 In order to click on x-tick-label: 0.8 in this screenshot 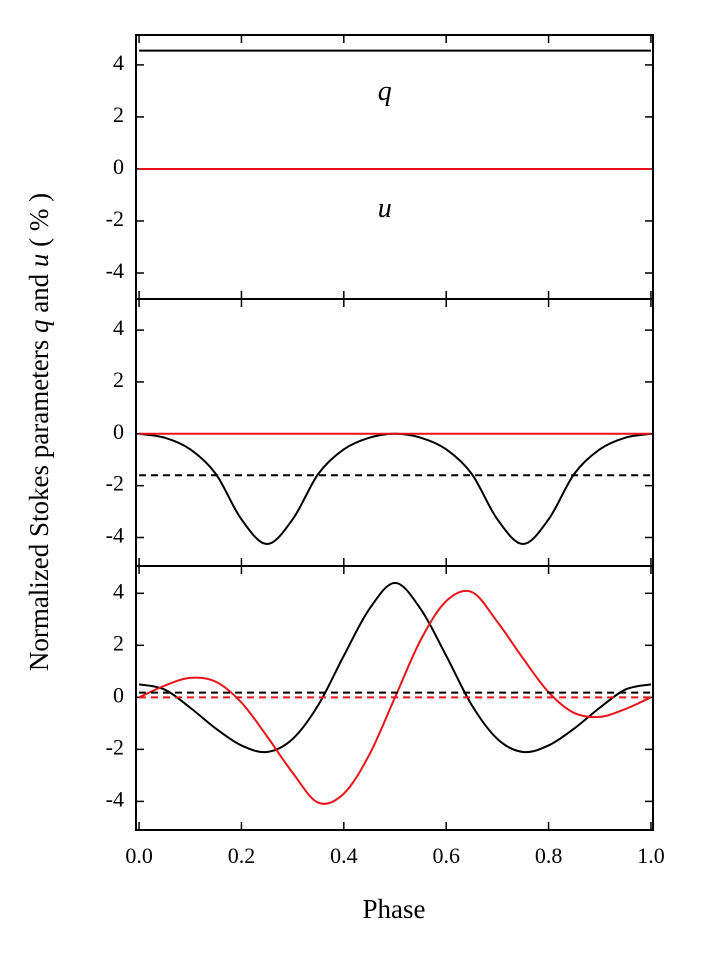, I will do `click(549, 855)`.